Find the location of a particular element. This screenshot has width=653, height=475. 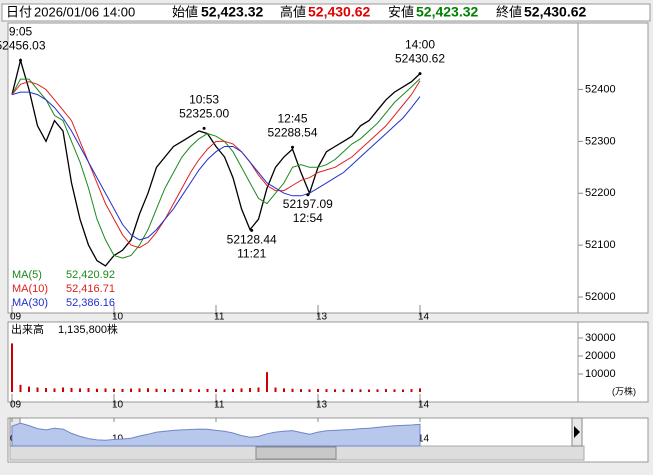

legend-name: MA(10) is located at coordinates (30, 289).